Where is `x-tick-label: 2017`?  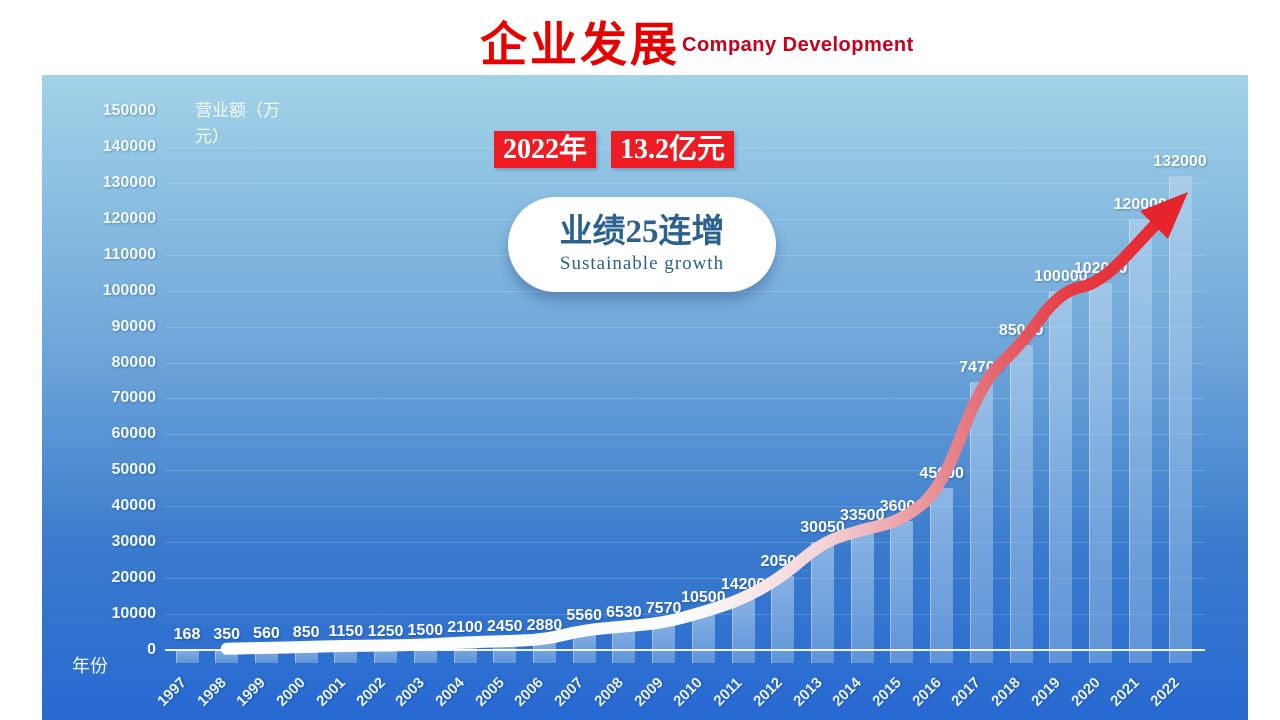
x-tick-label: 2017 is located at coordinates (966, 692).